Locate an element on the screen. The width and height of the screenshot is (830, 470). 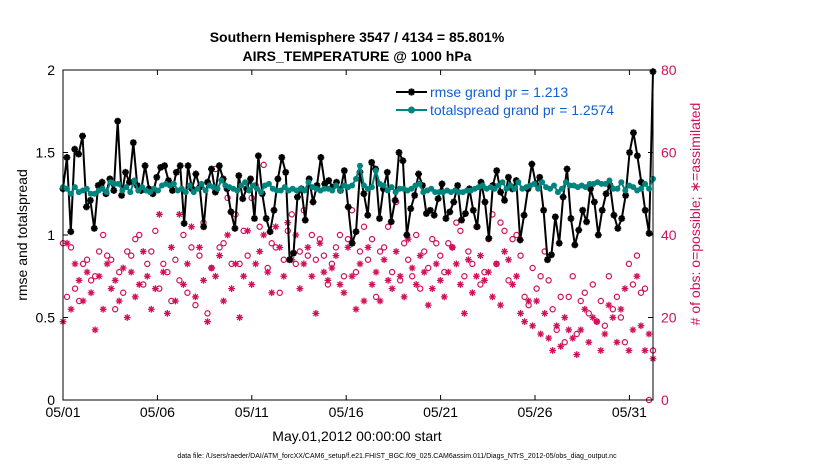
legend-spread-marker is located at coordinates (411, 110).